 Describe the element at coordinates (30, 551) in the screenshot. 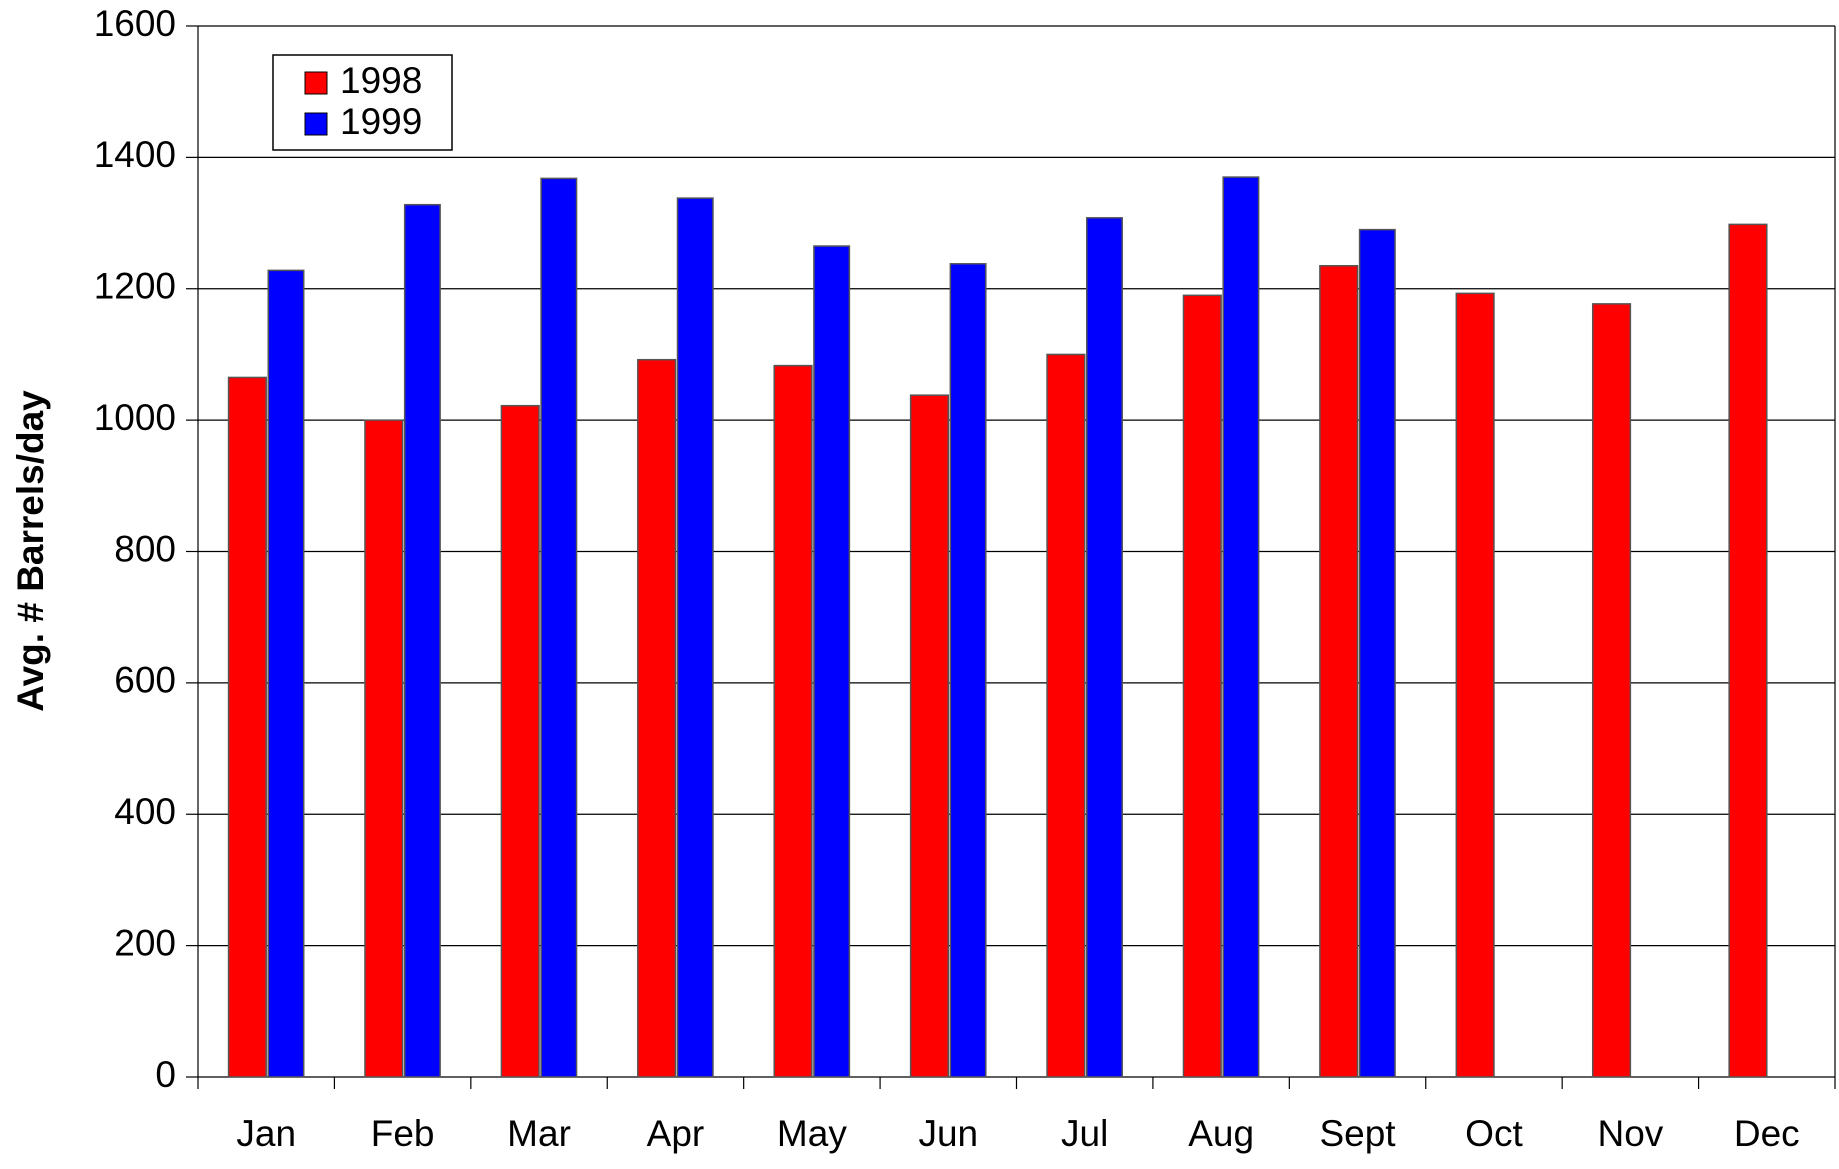

I see `y-axis-label: Avg. # Barrels/day` at that location.